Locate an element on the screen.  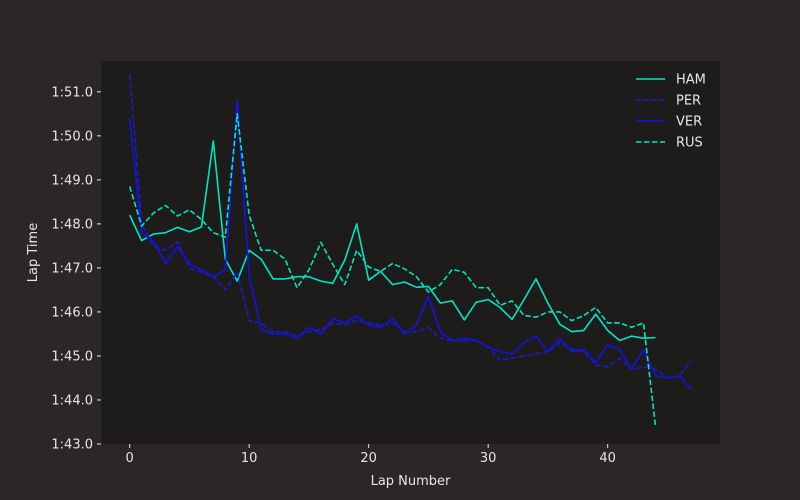
legend-label-rus: RUS is located at coordinates (689, 143).